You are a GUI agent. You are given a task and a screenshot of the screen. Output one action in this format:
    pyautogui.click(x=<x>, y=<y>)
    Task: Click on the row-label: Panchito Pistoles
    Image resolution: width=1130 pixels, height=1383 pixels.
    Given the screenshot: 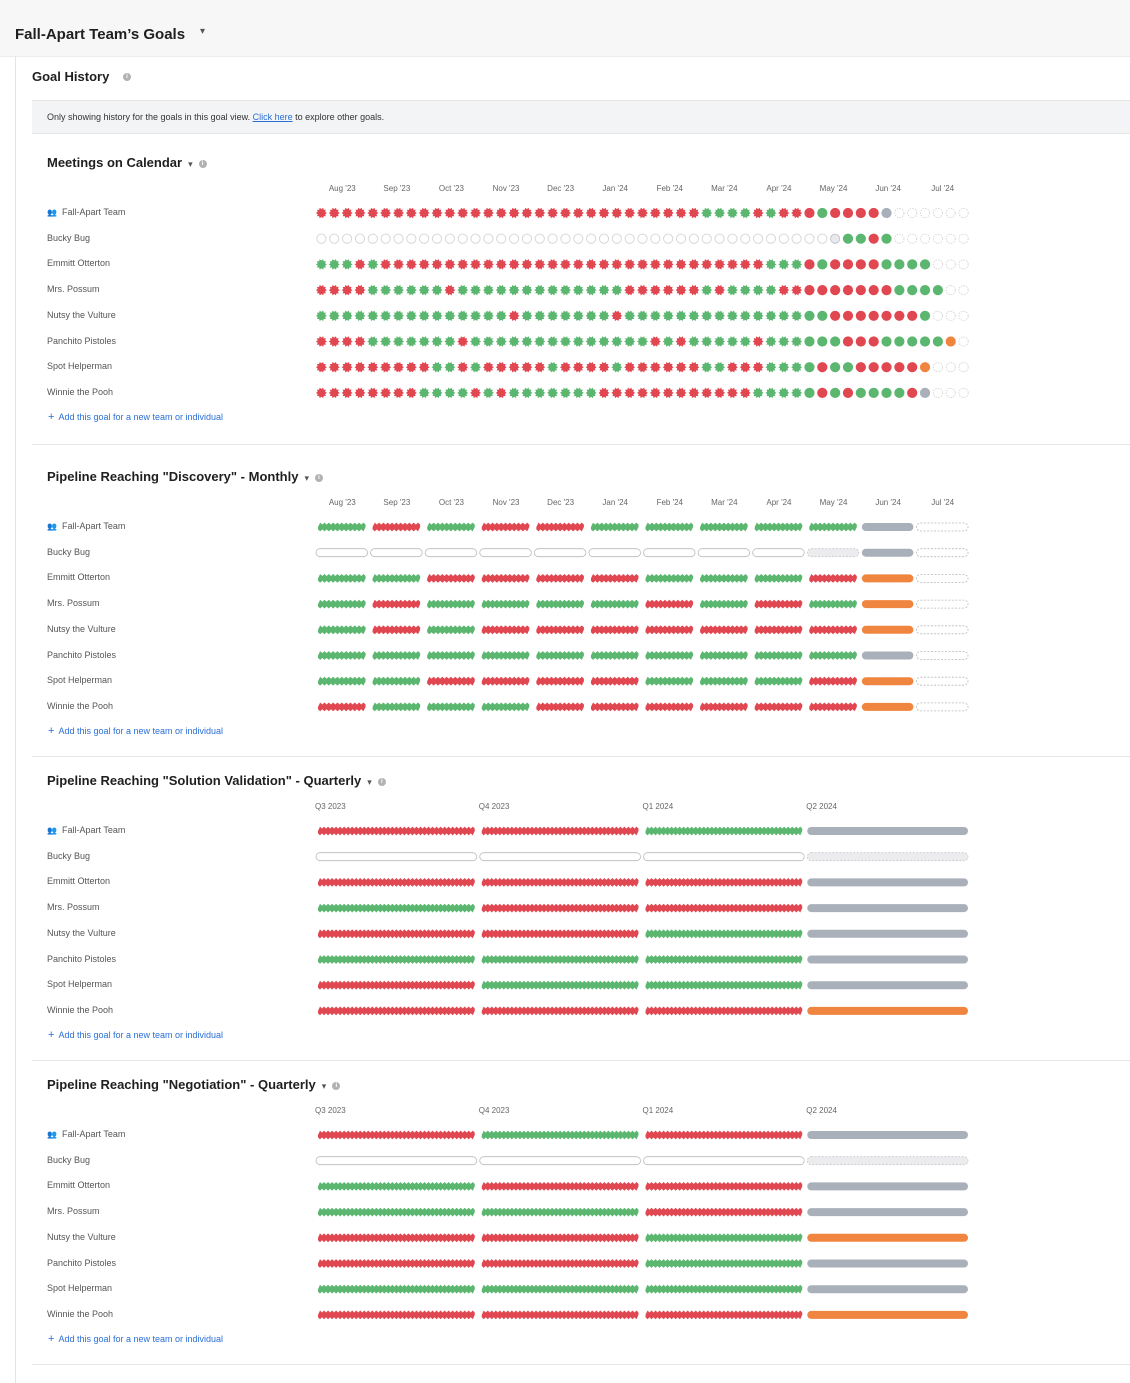 What is the action you would take?
    pyautogui.click(x=81, y=1263)
    